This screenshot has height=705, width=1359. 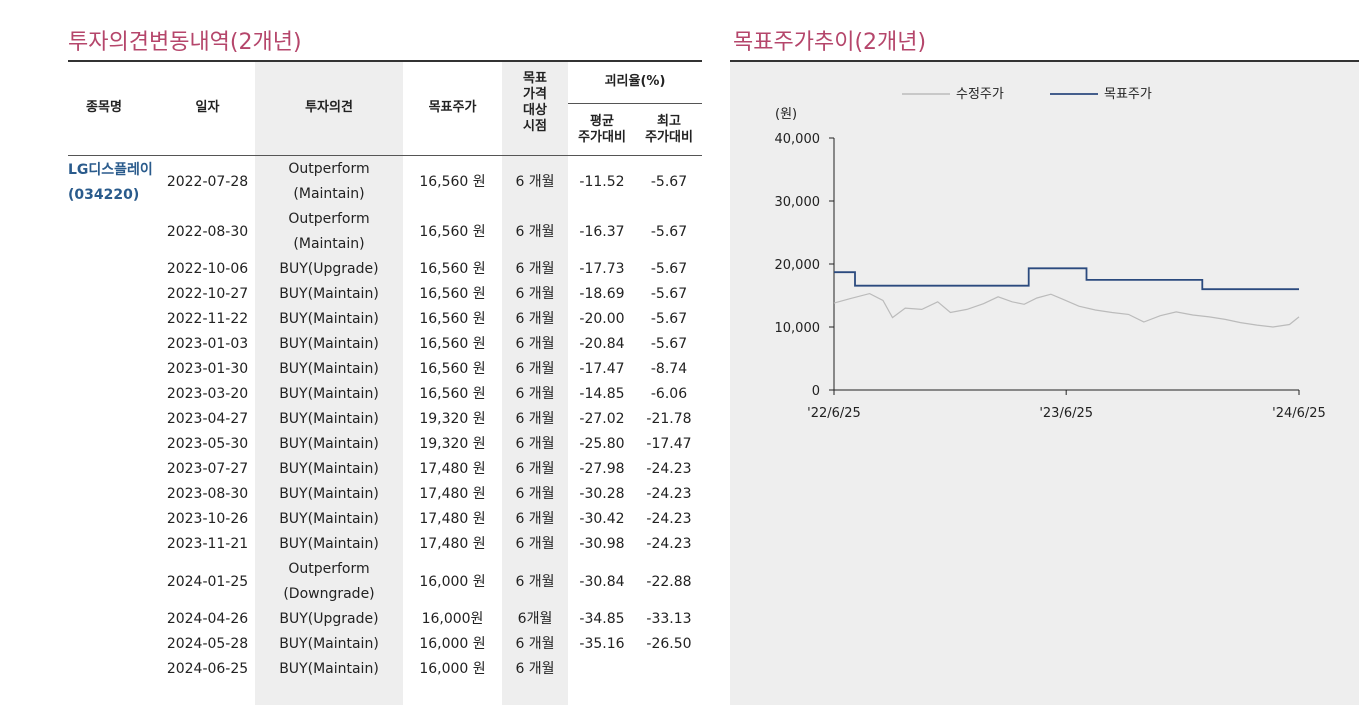 What do you see at coordinates (535, 102) in the screenshot?
I see `header-target-period: 목표 가격 대상 시점` at bounding box center [535, 102].